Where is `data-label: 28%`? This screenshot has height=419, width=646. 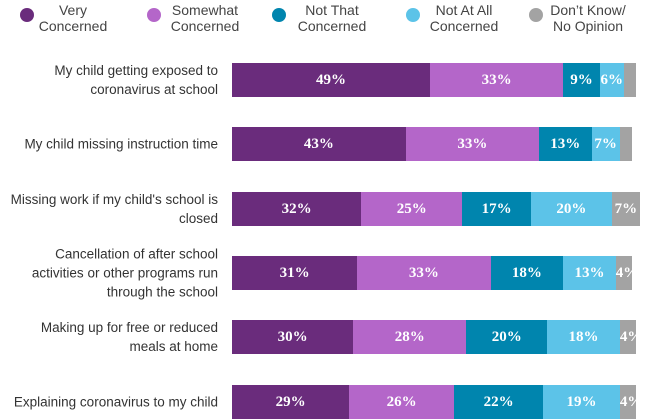
data-label: 28% is located at coordinates (409, 337).